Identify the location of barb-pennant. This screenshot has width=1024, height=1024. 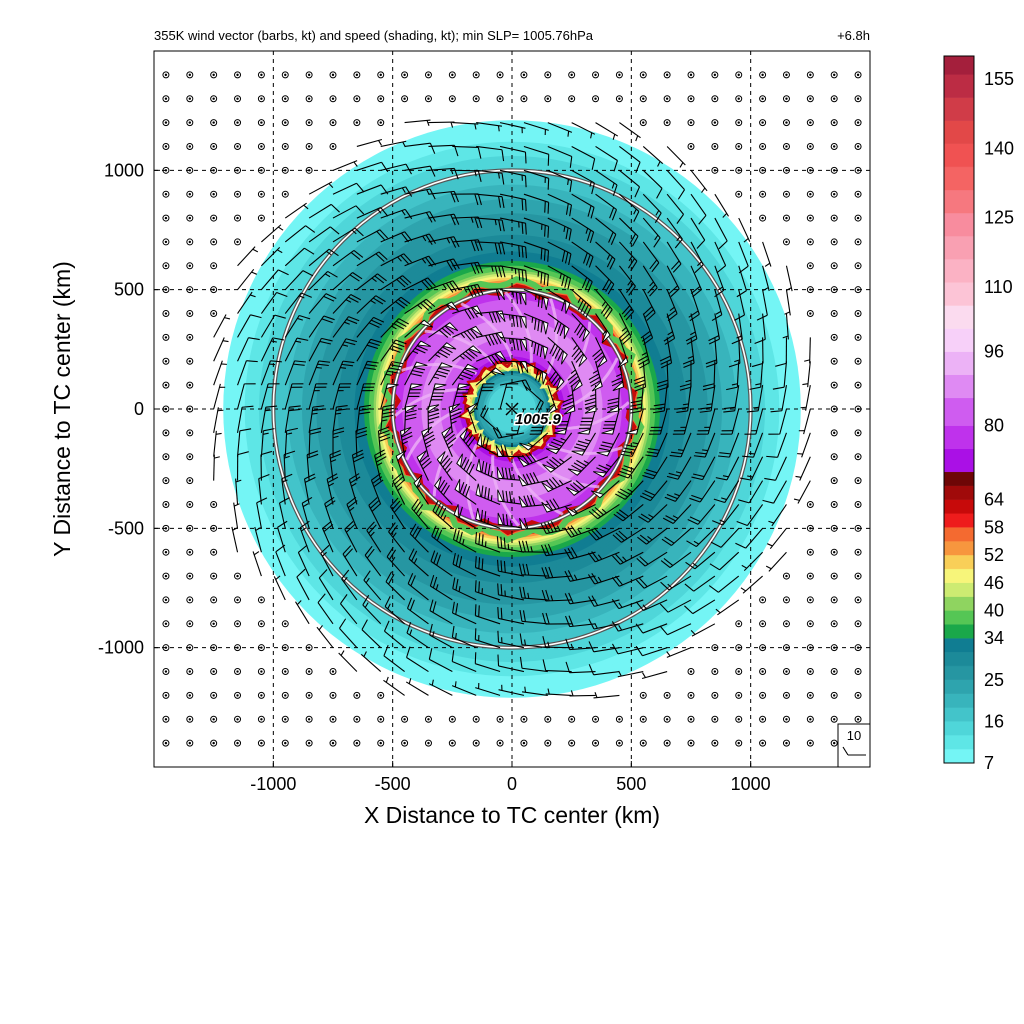
(602, 361).